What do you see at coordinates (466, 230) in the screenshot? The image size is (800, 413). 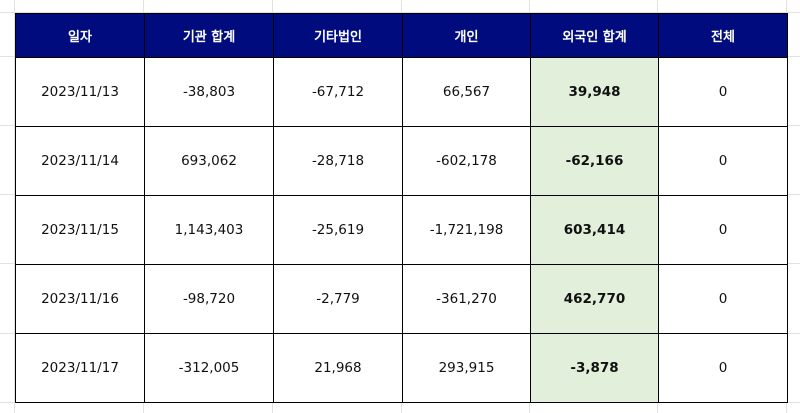 I see `cell-individual: -1,721,198` at bounding box center [466, 230].